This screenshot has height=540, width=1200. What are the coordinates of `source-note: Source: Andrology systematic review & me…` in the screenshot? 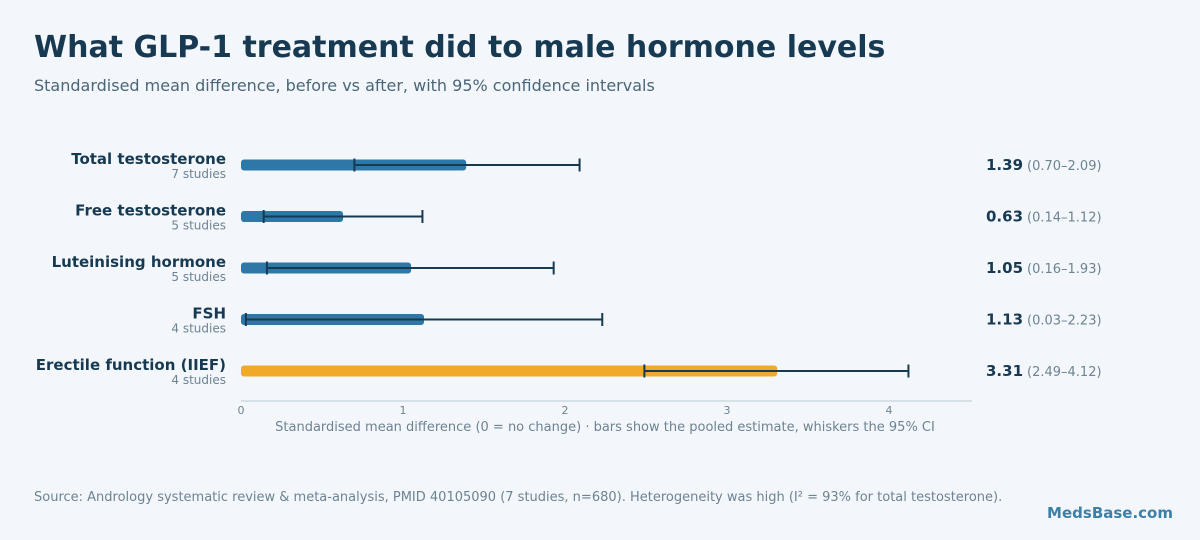 It's located at (518, 497).